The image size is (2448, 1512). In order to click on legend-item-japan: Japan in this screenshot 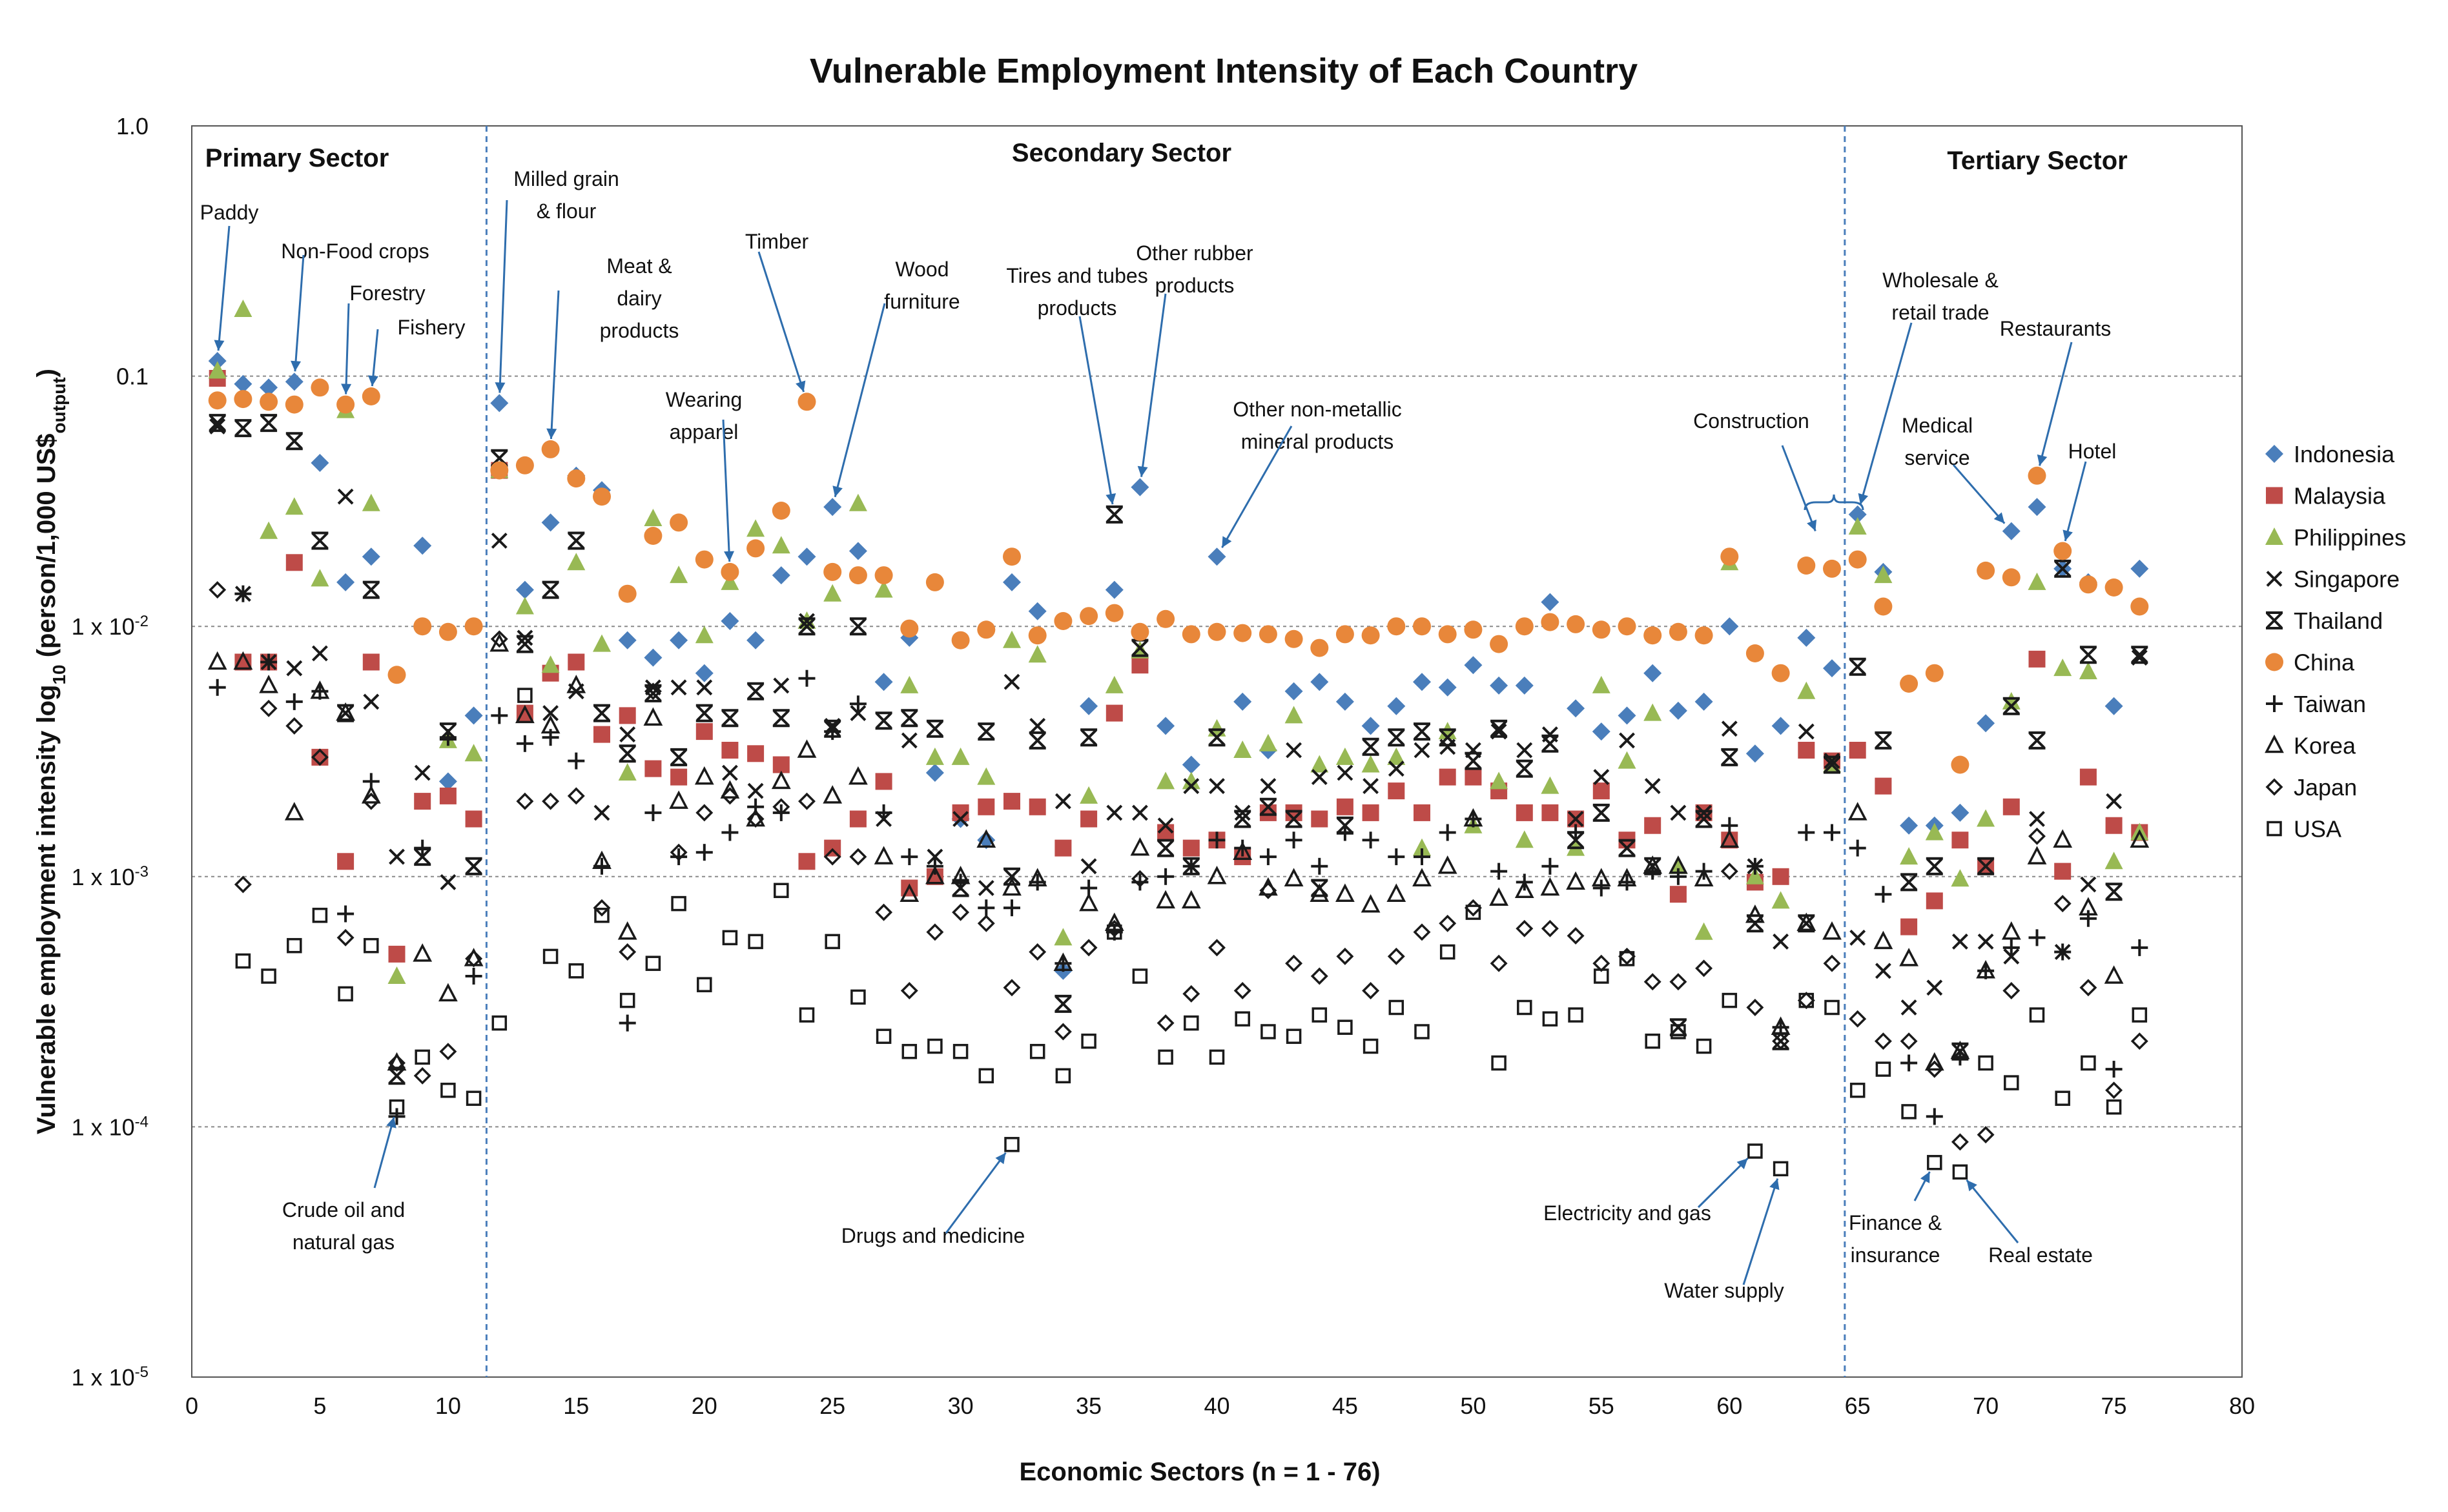, I will do `click(2311, 787)`.